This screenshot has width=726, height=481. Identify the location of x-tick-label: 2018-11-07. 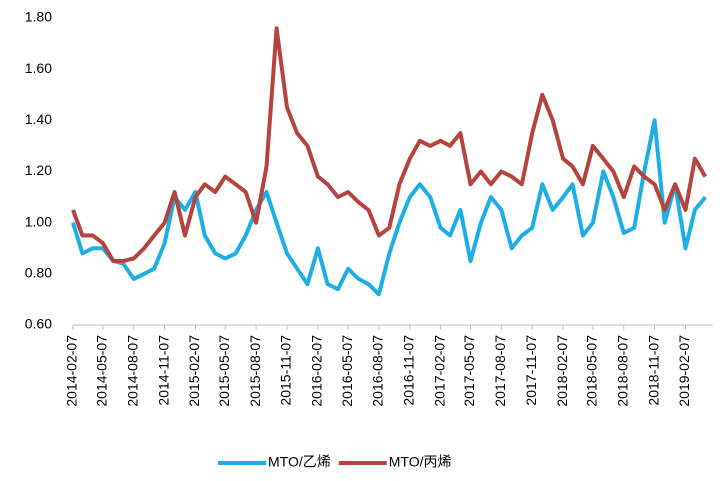
(653, 370).